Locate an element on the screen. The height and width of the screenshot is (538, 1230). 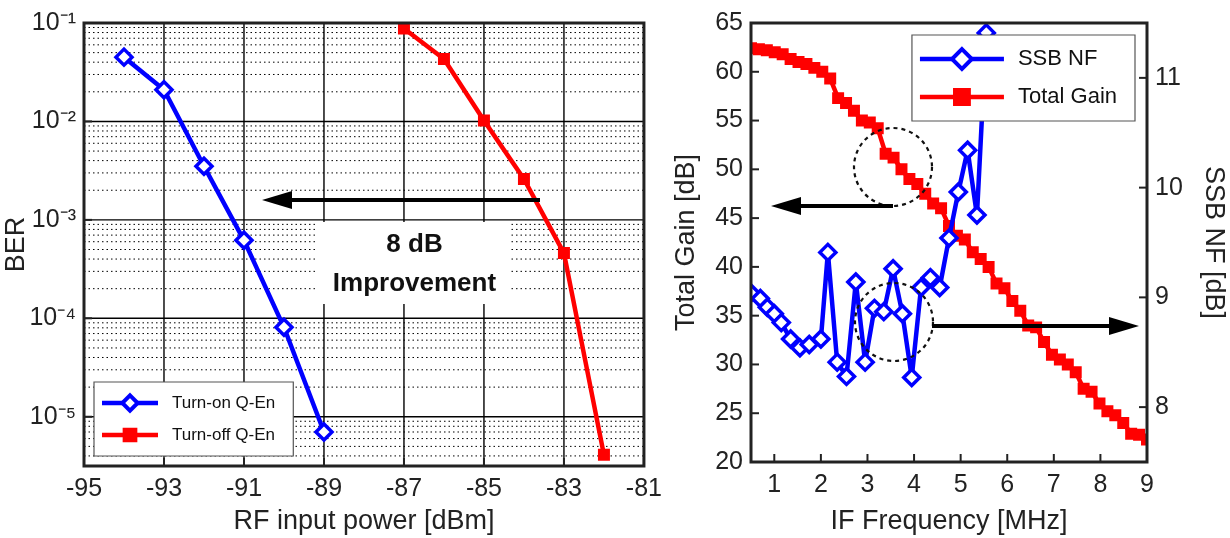
x-tick-label: -95 is located at coordinates (84, 486).